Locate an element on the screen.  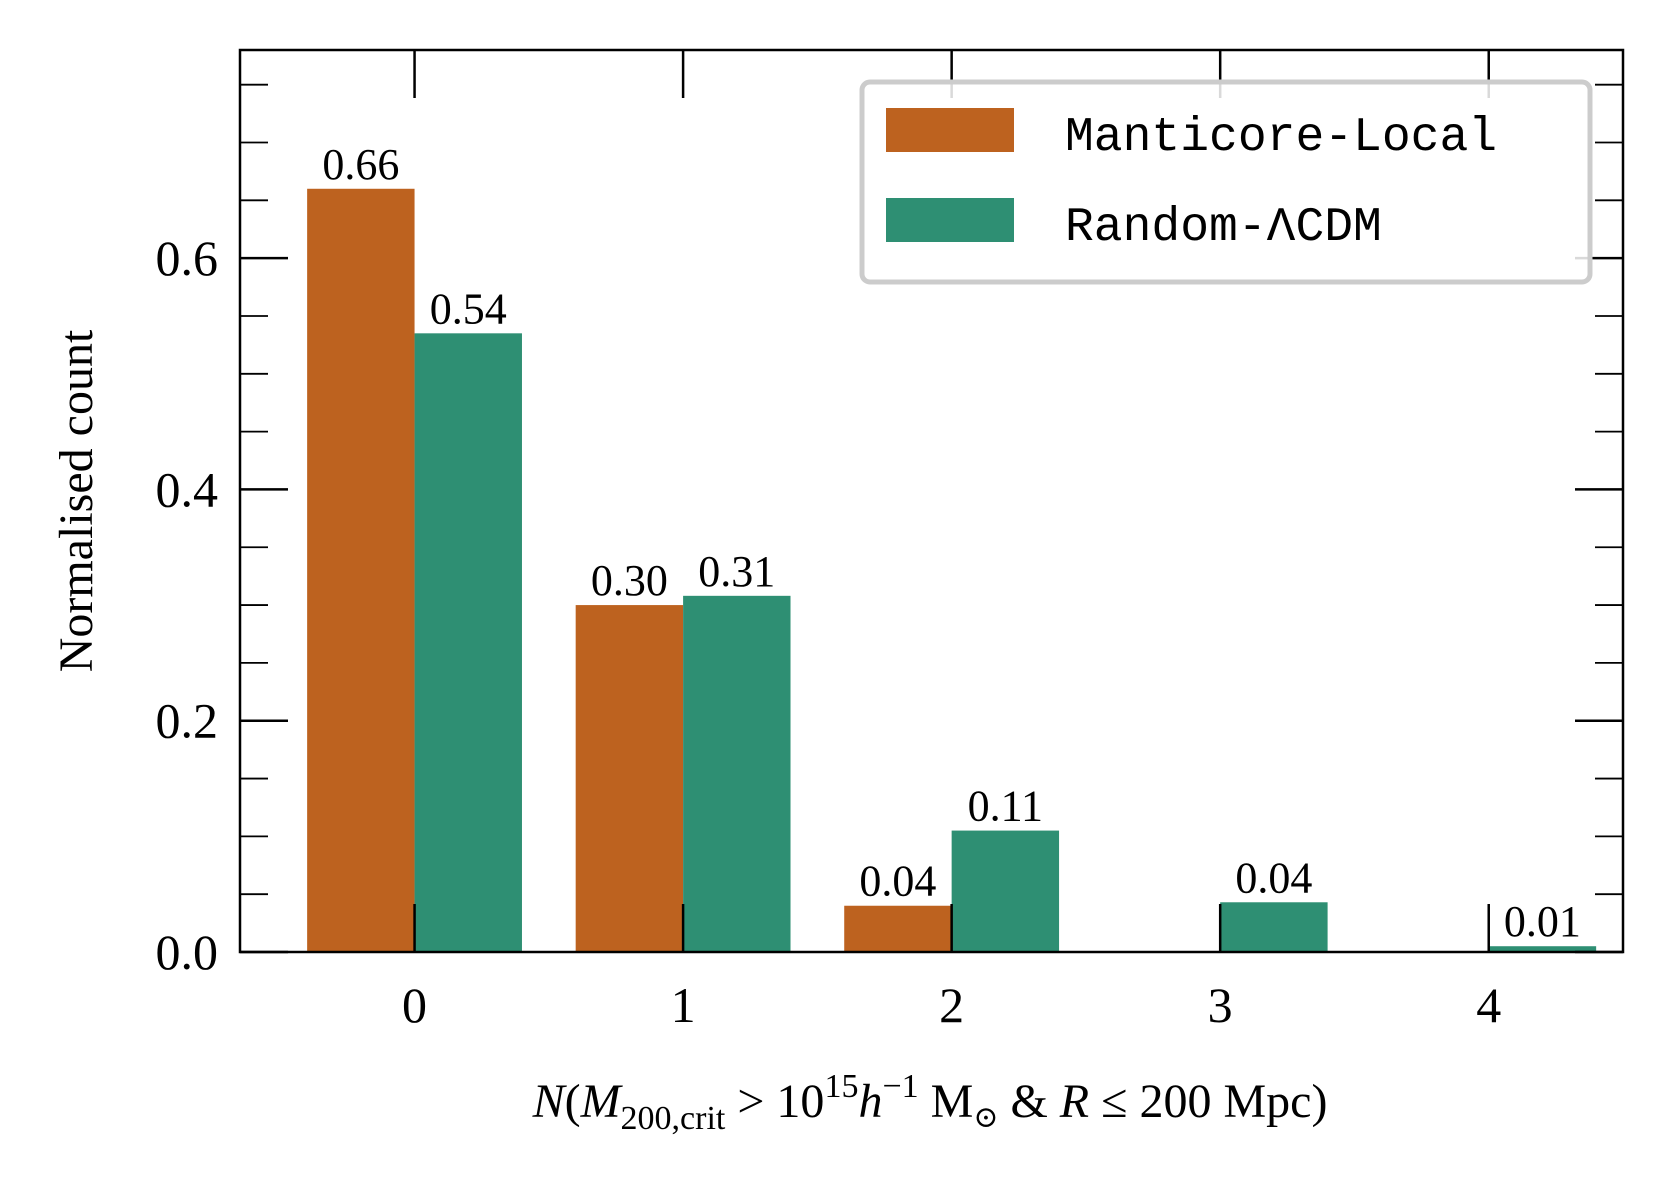
x-label-r: R is located at coordinates (1074, 1101).